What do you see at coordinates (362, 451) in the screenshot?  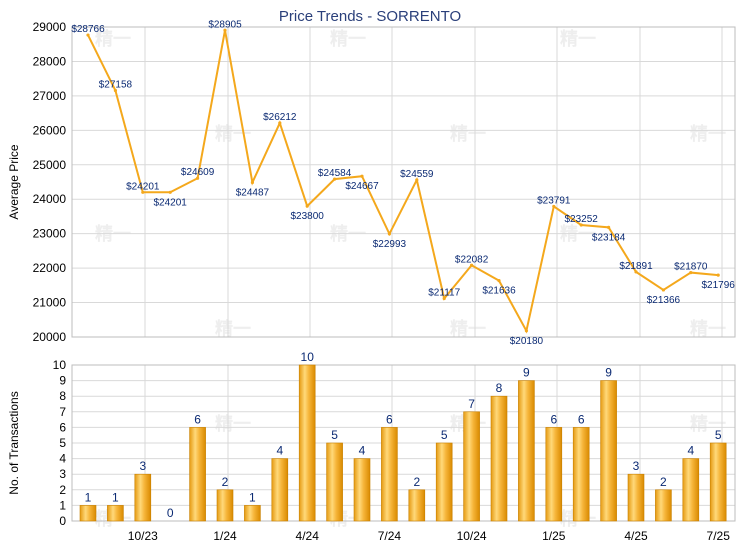 I see `transaction-data-label: 4` at bounding box center [362, 451].